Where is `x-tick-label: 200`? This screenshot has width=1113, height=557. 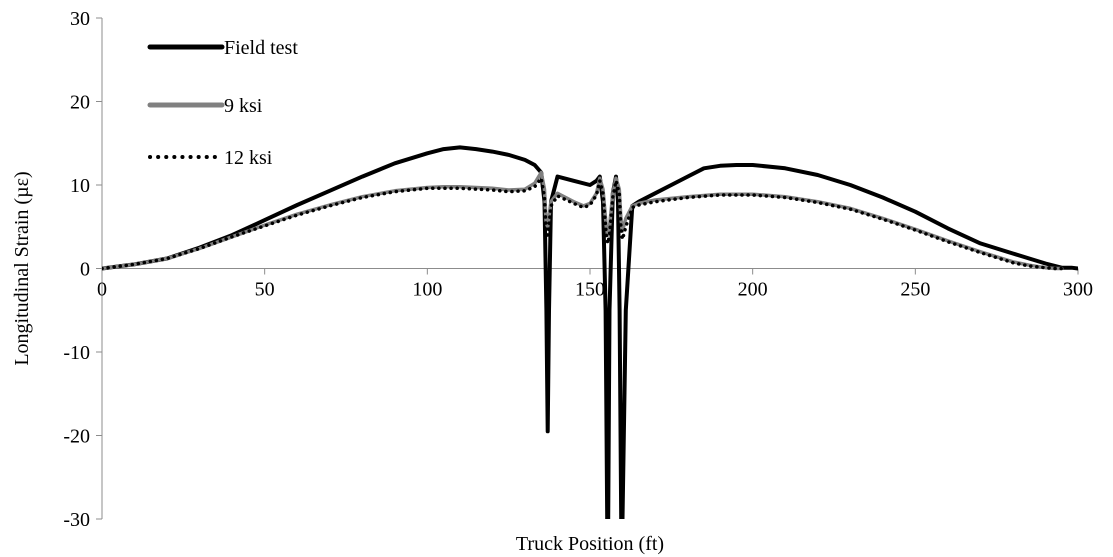
x-tick-label: 200 is located at coordinates (753, 290).